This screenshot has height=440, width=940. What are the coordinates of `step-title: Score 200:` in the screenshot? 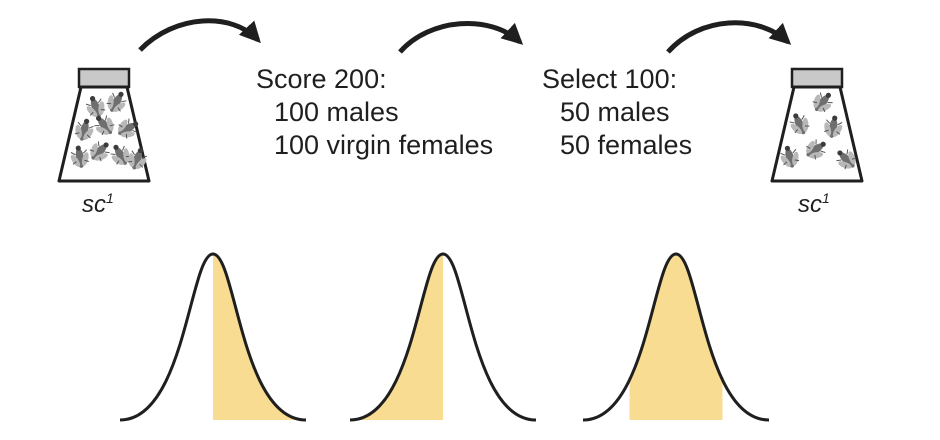 It's located at (321, 79).